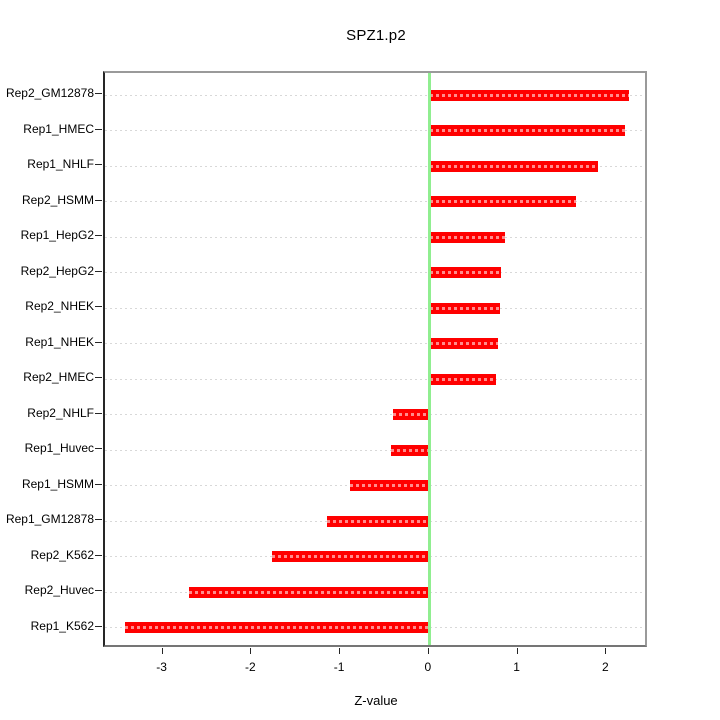 This screenshot has height=720, width=720. What do you see at coordinates (57, 199) in the screenshot?
I see `y-axis-label: Rep2_HSMM` at bounding box center [57, 199].